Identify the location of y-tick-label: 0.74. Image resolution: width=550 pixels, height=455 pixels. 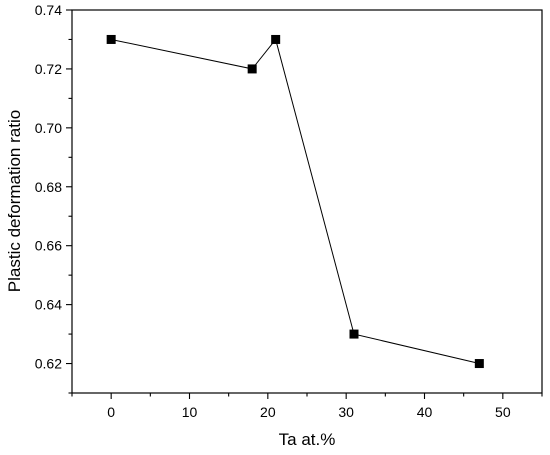
(48, 10).